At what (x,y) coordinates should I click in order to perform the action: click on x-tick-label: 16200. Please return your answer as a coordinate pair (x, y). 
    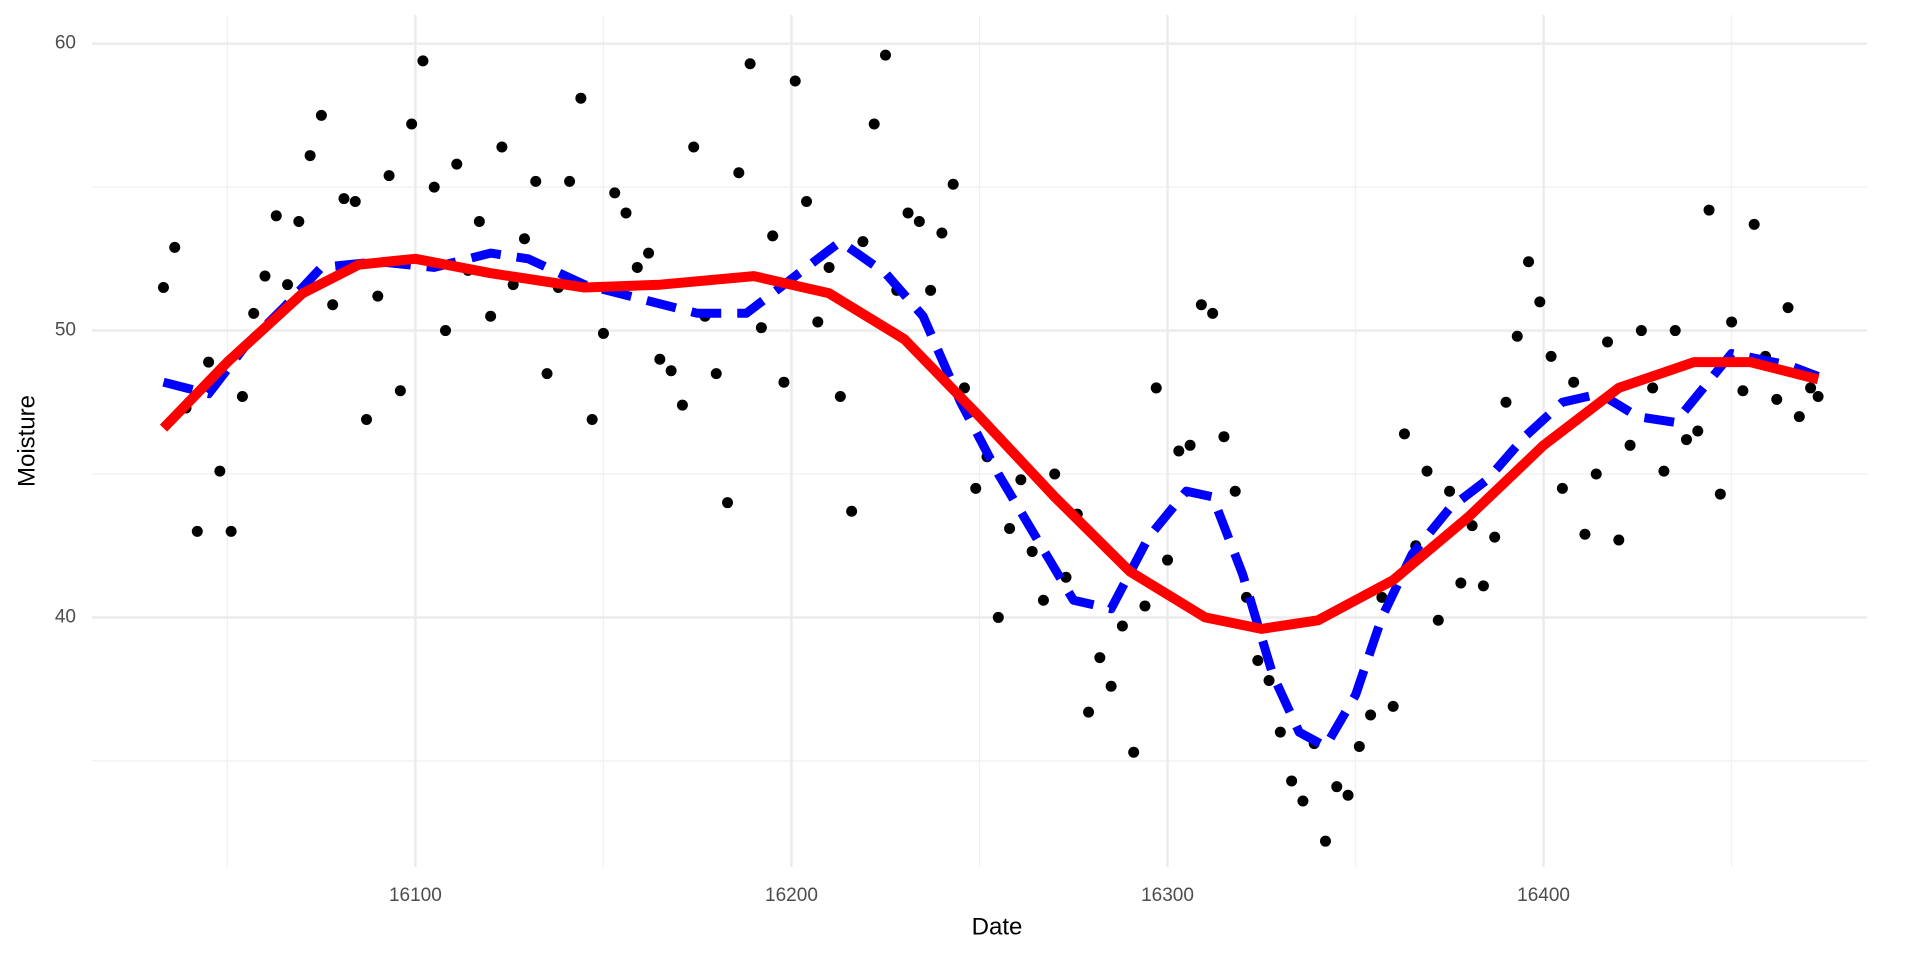
    Looking at the image, I should click on (791, 895).